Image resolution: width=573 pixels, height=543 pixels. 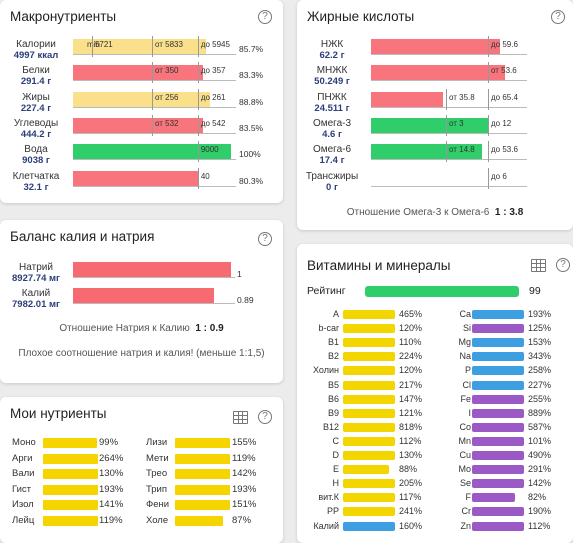 I want to click on vitamin-row: Cl 227%, so click(x=435, y=385).